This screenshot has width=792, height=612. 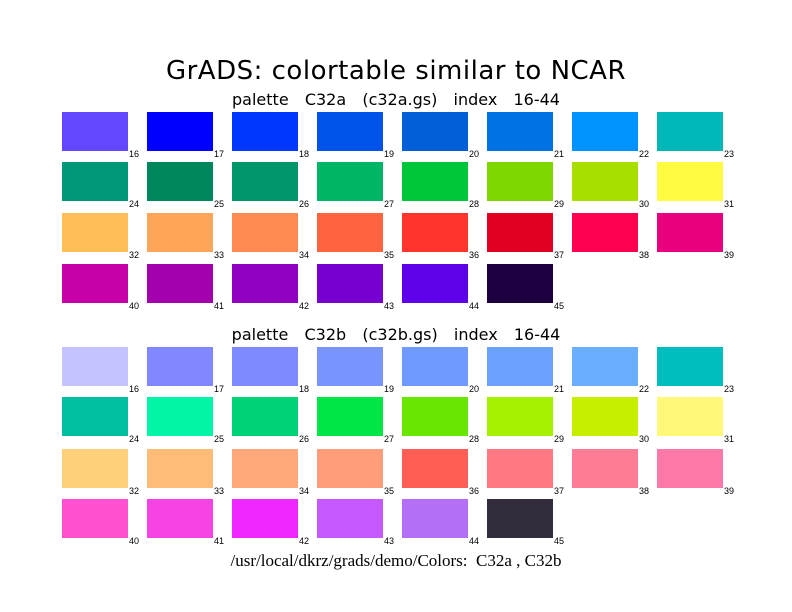 What do you see at coordinates (219, 154) in the screenshot?
I see `swatch-index-label: 17` at bounding box center [219, 154].